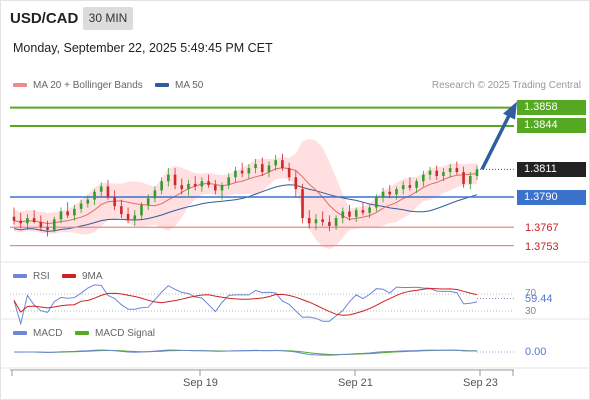 Image resolution: width=590 pixels, height=400 pixels. Describe the element at coordinates (20, 85) in the screenshot. I see `ma20-swatch-icon` at that location.